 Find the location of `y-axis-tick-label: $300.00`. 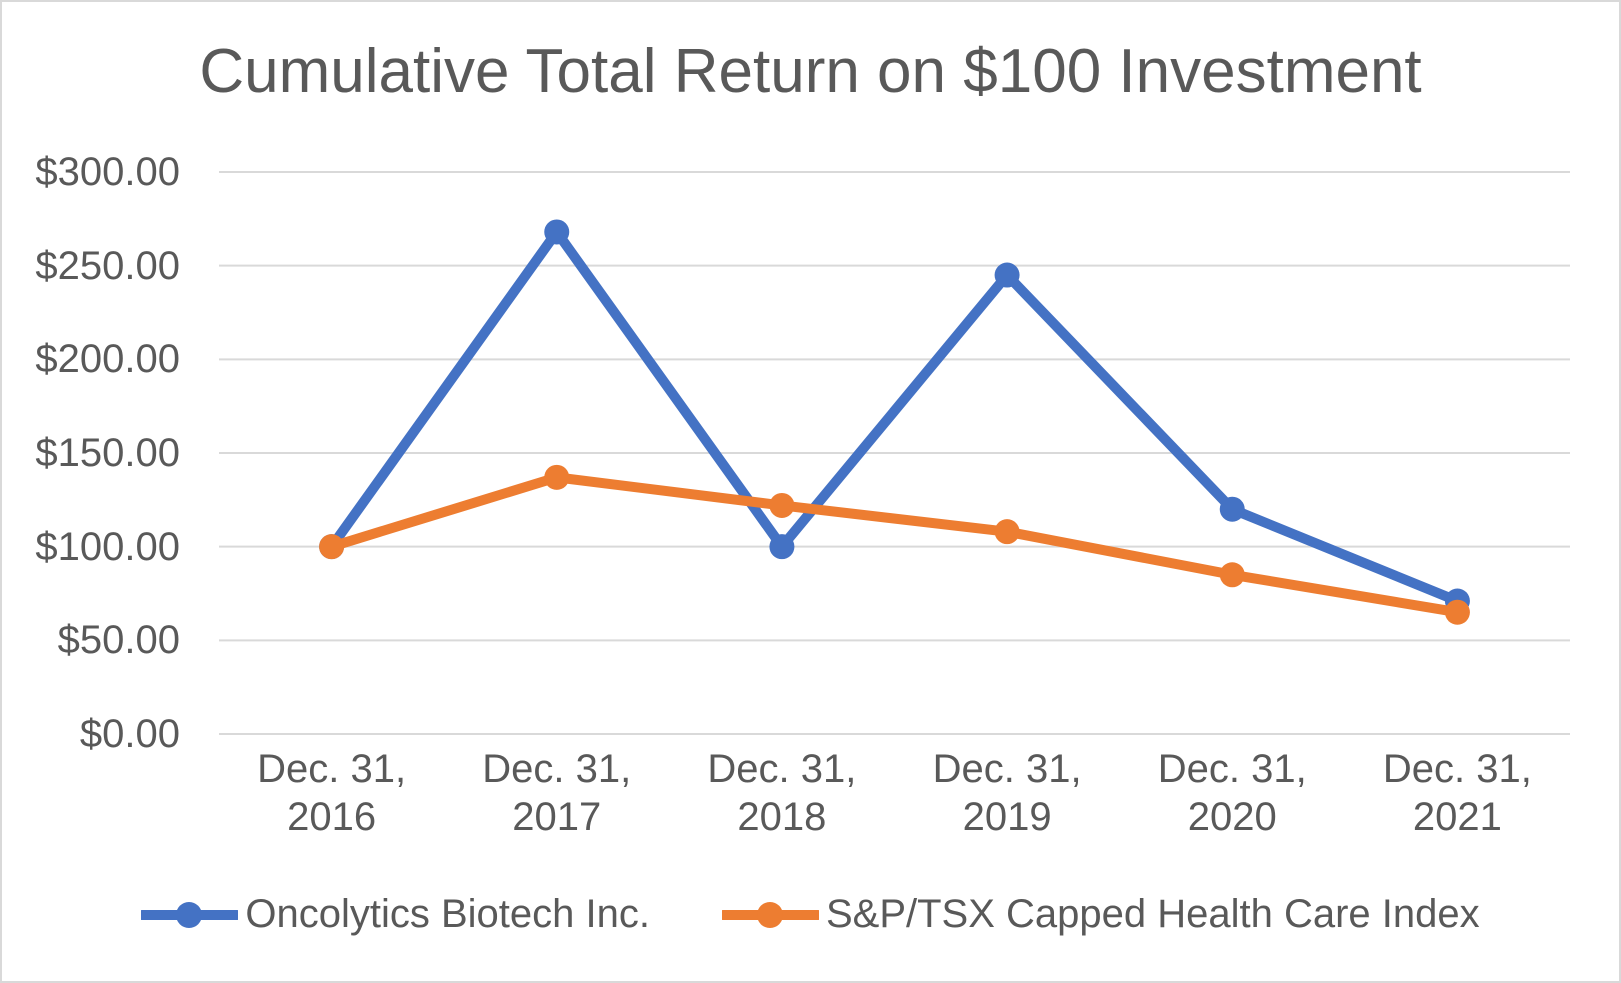

y-axis-tick-label: $300.00 is located at coordinates (107, 172).